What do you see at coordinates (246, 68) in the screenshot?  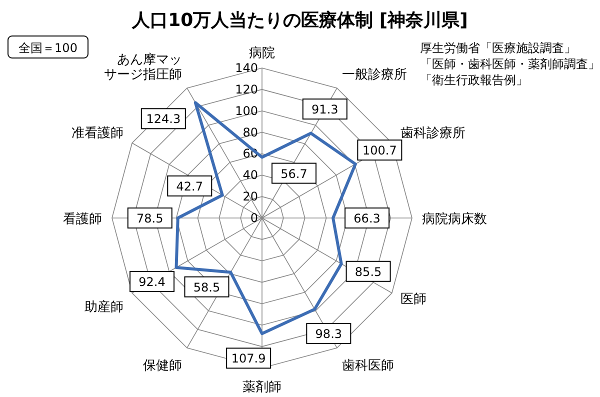 I see `y-tick-label: 140` at bounding box center [246, 68].